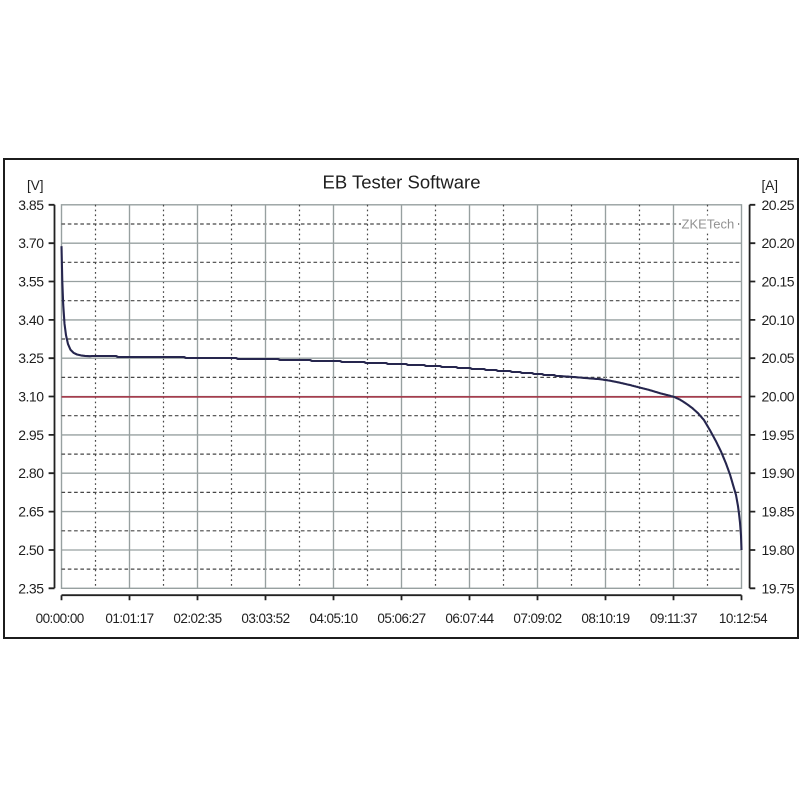  What do you see at coordinates (778, 550) in the screenshot?
I see `svg-text: 19.80` at bounding box center [778, 550].